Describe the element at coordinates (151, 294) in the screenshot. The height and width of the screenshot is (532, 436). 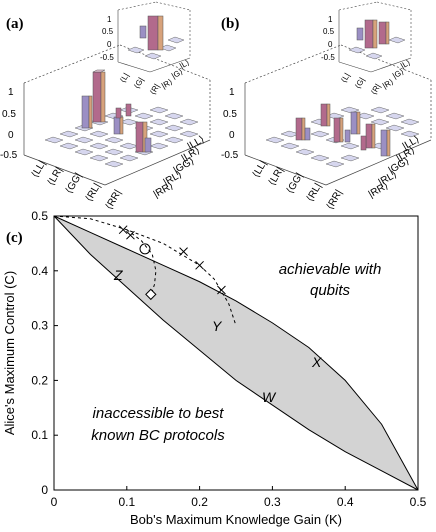
I see `diamond-marker` at that location.